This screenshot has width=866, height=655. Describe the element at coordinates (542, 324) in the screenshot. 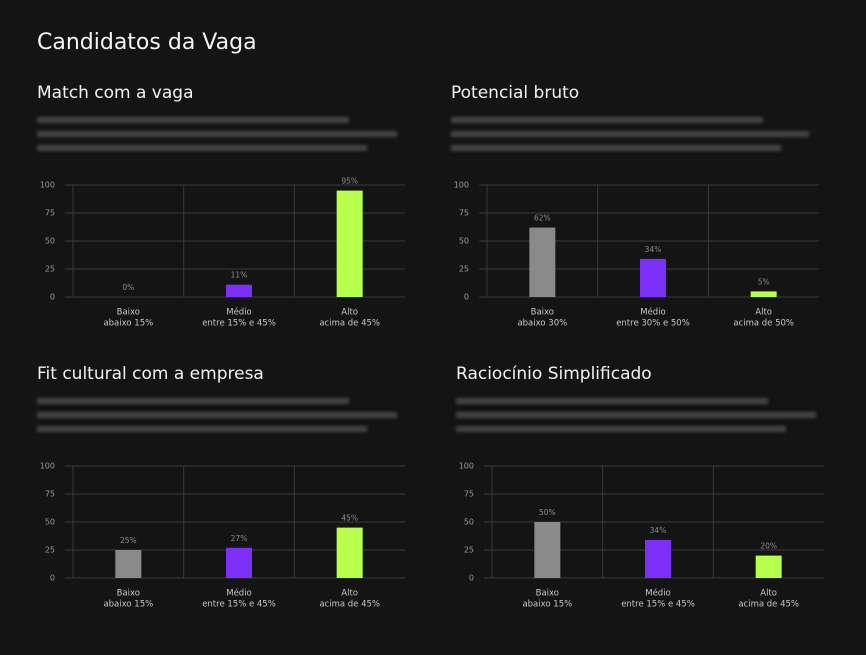

I see `x-tick-sublabel: abaixo 30%` at that location.